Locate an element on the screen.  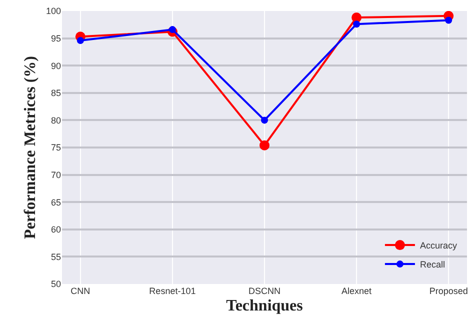
y-tick-label: 70 is located at coordinates (55, 175).